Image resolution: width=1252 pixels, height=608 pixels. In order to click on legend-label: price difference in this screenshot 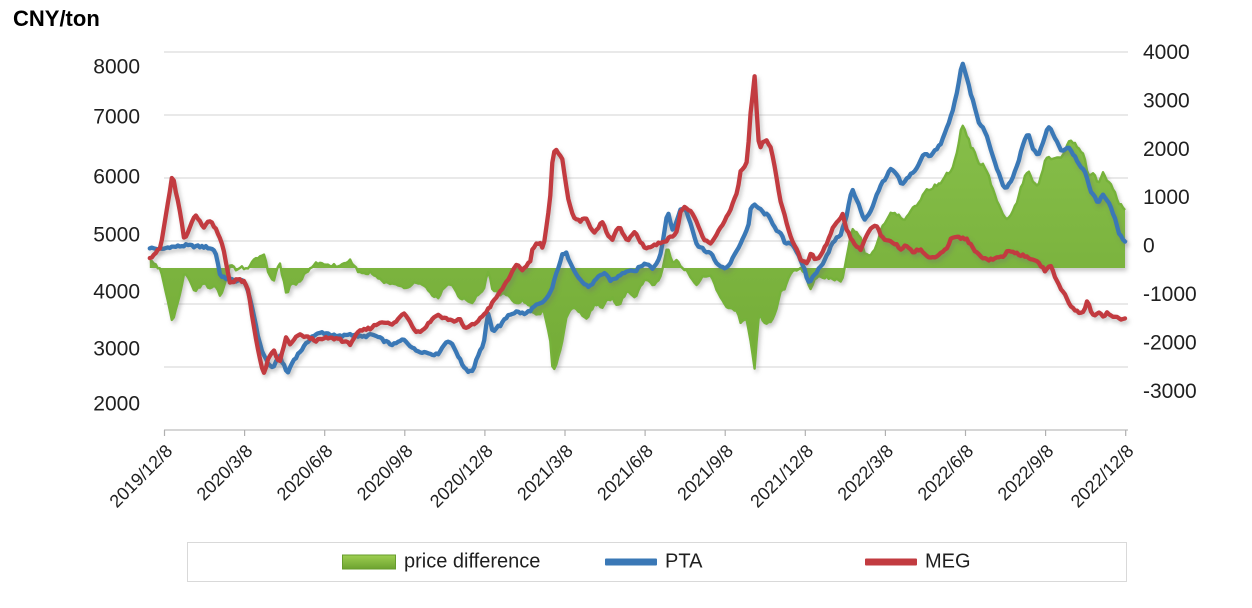, I will do `click(472, 561)`.